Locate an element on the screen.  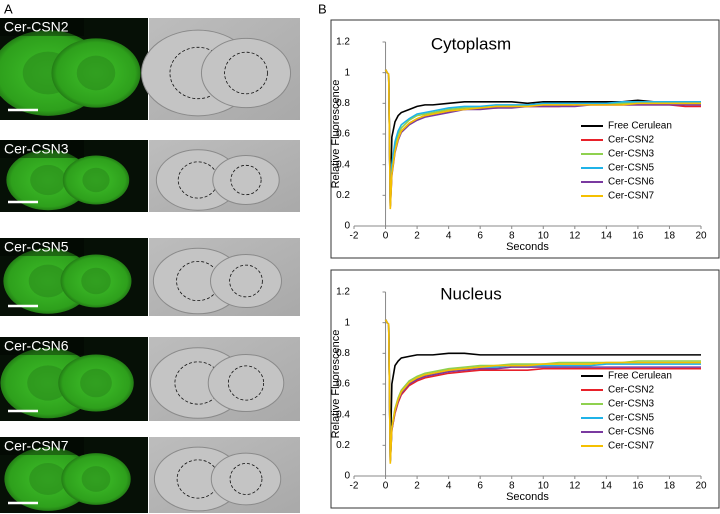
chart-title: Nucleus is located at coordinates (470, 293).